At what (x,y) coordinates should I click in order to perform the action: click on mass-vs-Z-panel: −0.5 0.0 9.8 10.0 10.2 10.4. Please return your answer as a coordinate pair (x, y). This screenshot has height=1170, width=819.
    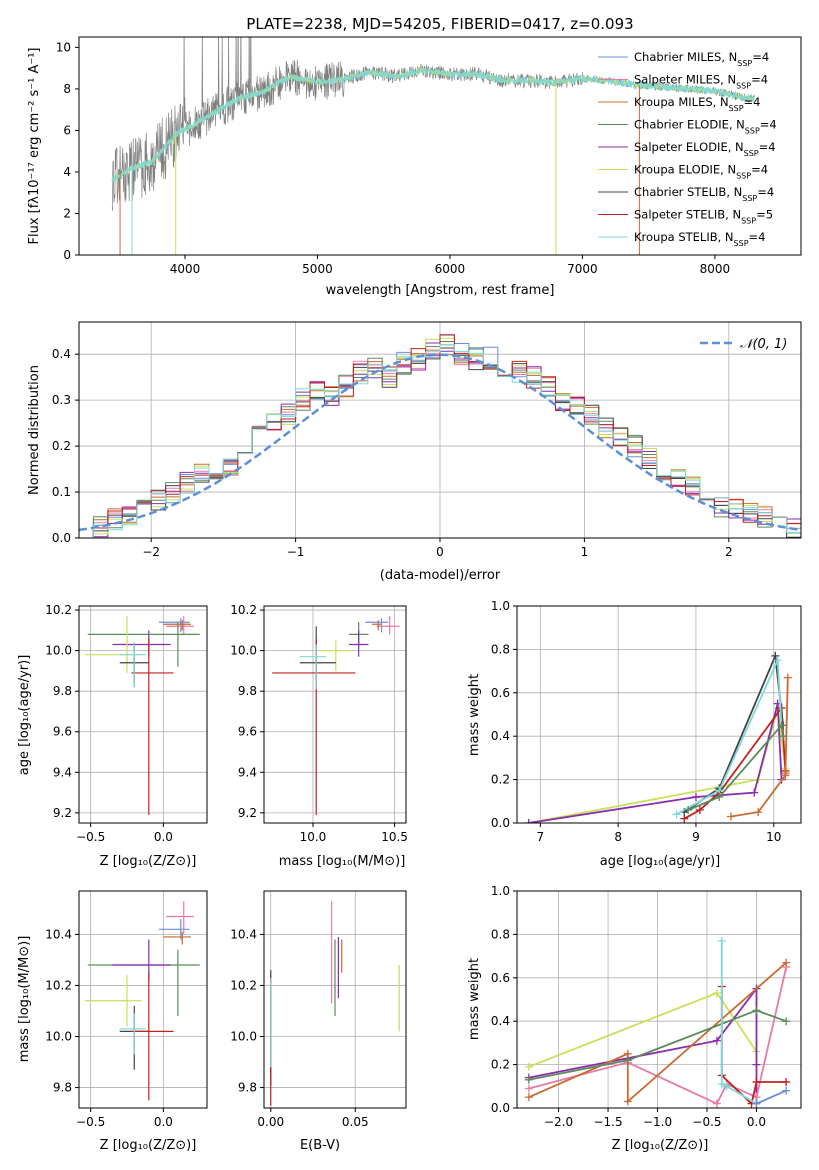
    Looking at the image, I should click on (126, 1009).